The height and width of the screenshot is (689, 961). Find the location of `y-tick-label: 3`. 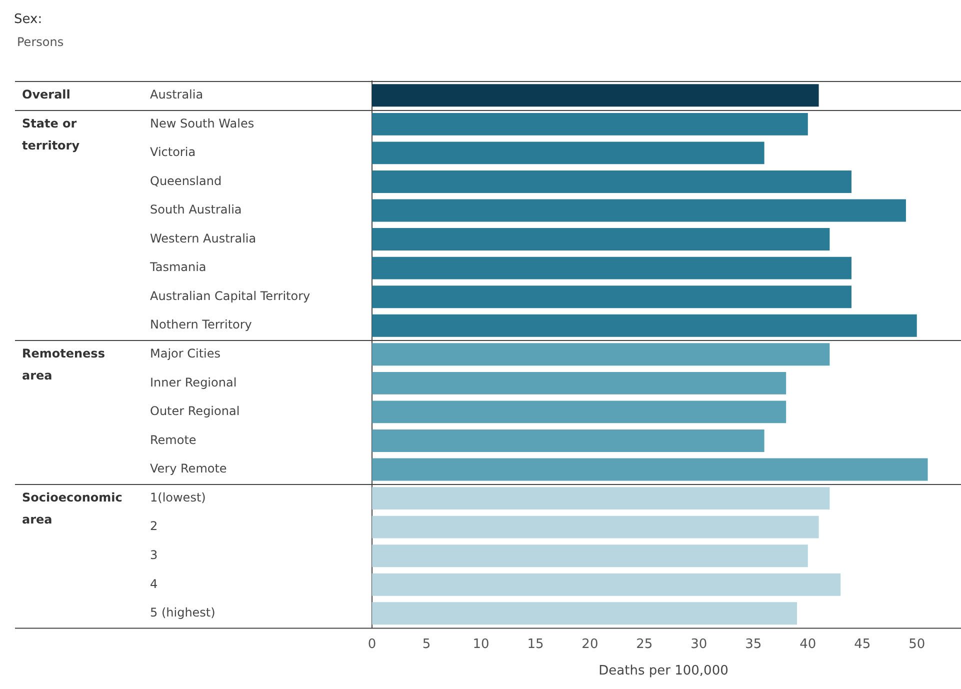

y-tick-label: 3 is located at coordinates (154, 555).